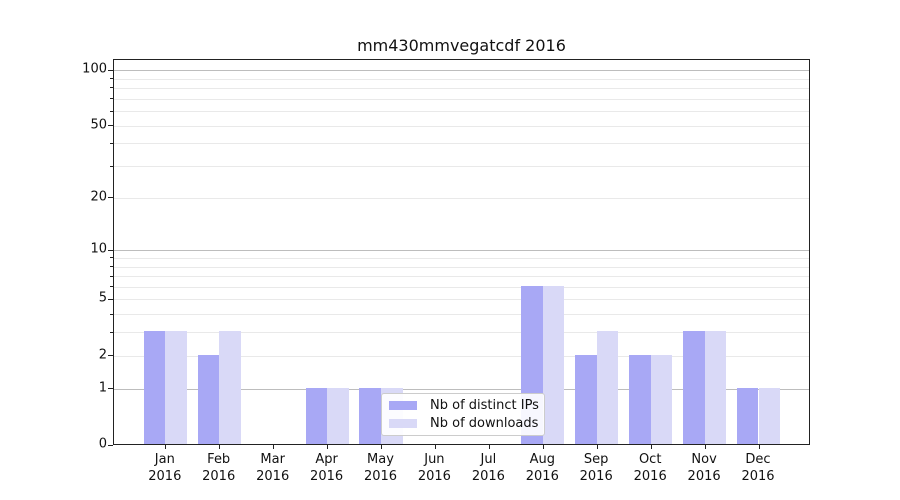 The image size is (900, 500). Describe the element at coordinates (758, 459) in the screenshot. I see `x-label-month: Dec` at that location.